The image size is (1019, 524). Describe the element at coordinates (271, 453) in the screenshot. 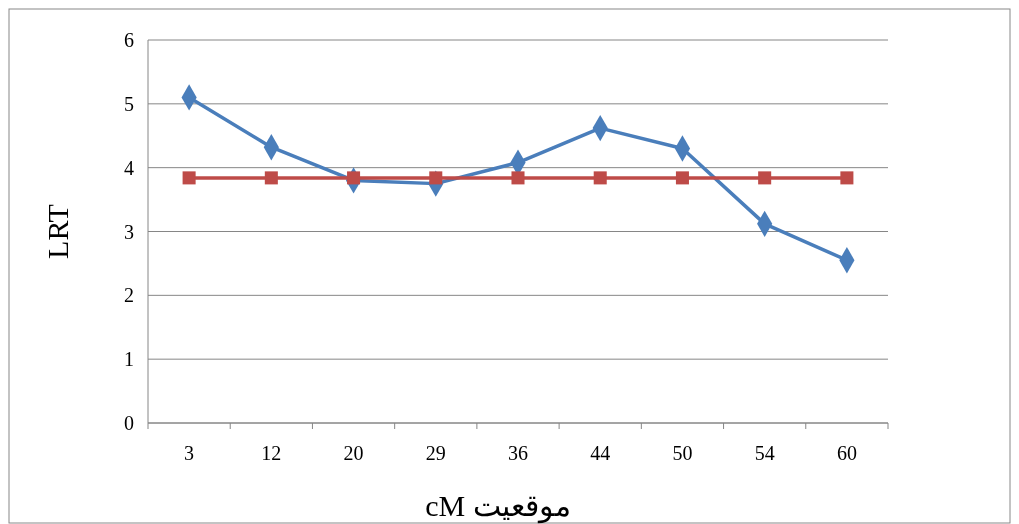

I see `x-tick-label: 12` at that location.